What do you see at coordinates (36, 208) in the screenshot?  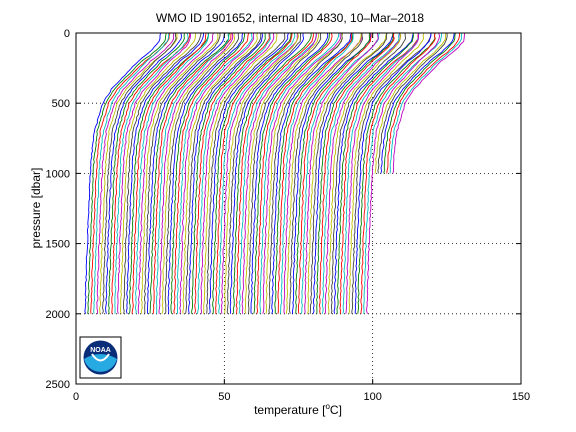 I see `y-axis-label: pressure [dbar]` at bounding box center [36, 208].